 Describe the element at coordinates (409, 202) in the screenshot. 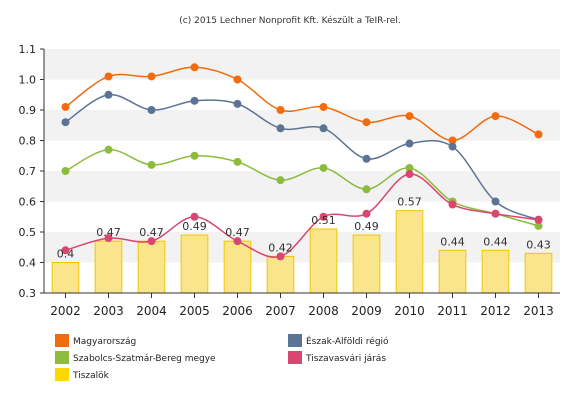

I see `bar-value-label: 0.57` at that location.